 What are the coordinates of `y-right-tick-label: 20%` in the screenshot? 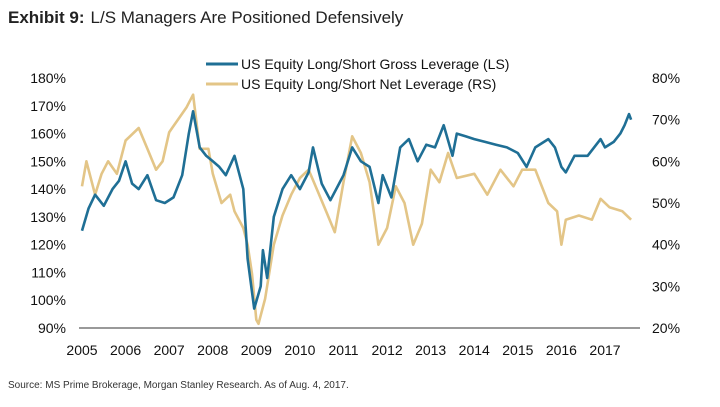 It's located at (666, 328).